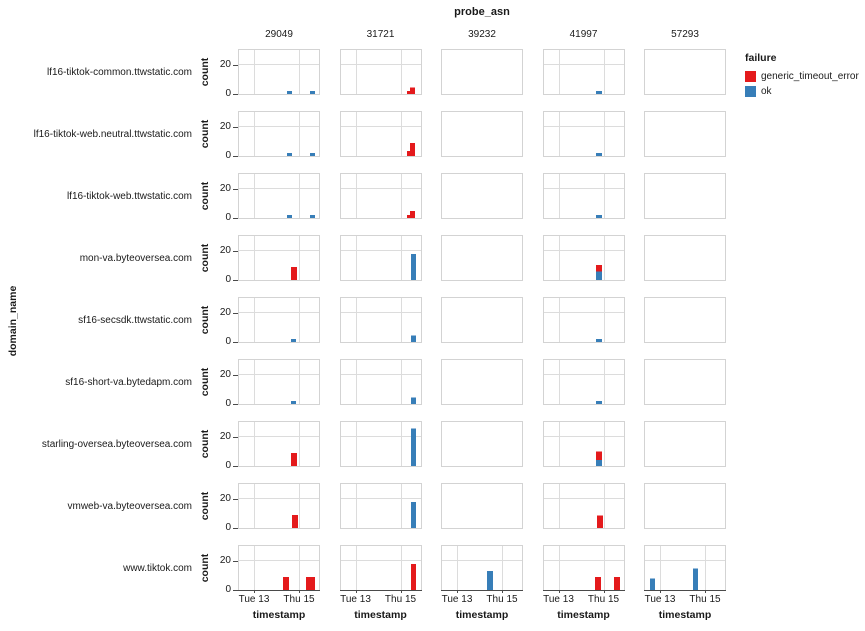 Image resolution: width=865 pixels, height=631 pixels. What do you see at coordinates (685, 34) in the screenshot?
I see `facet-column-header: 57293` at bounding box center [685, 34].